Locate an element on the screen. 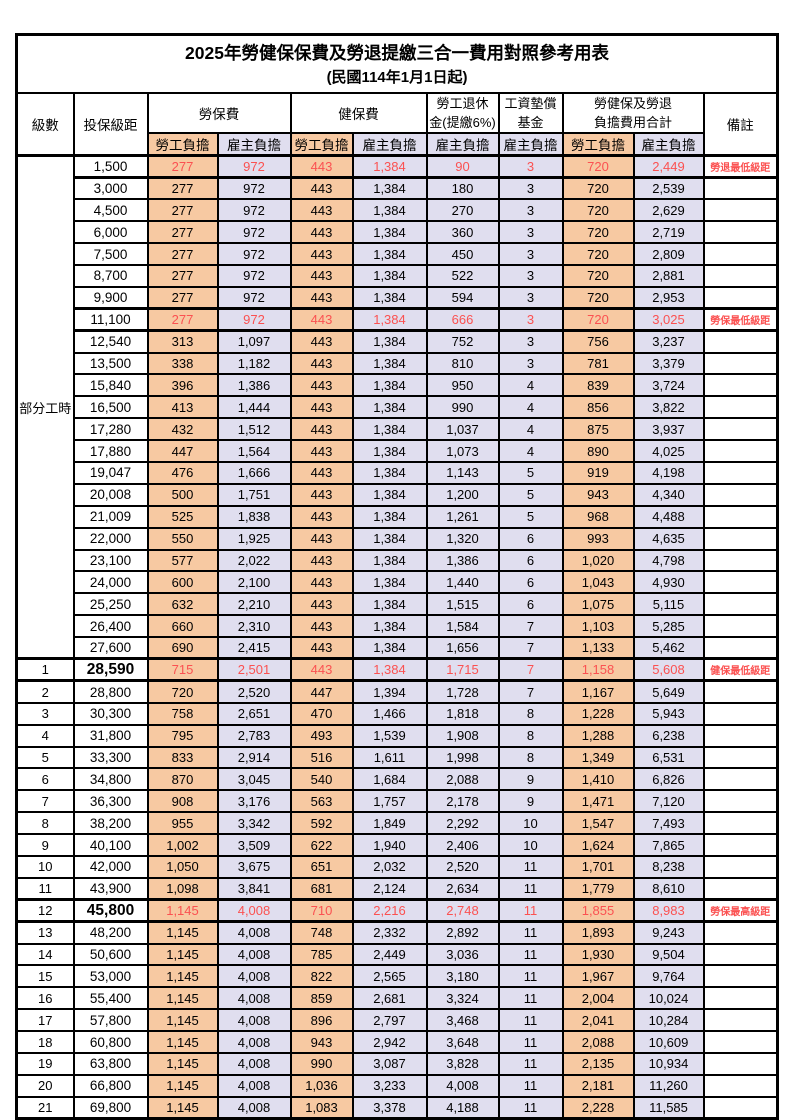 The image size is (791, 1120). bracket-cell: 43,900 is located at coordinates (110, 888).